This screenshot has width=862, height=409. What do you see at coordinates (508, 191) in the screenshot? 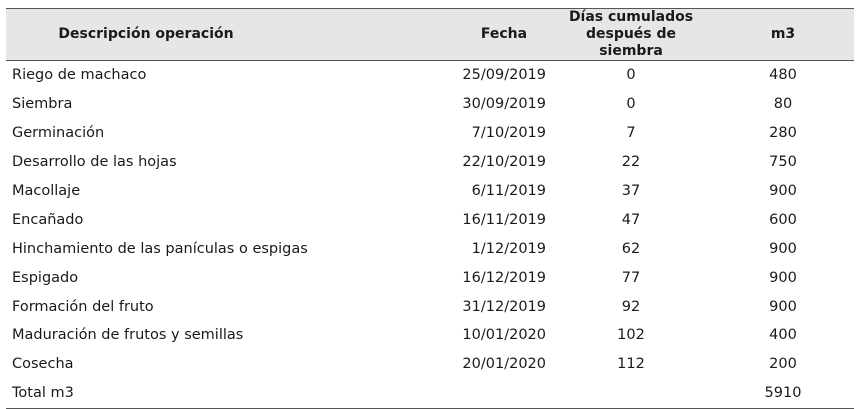
I see `cell-fecha: 6/11/2019` at bounding box center [508, 191].